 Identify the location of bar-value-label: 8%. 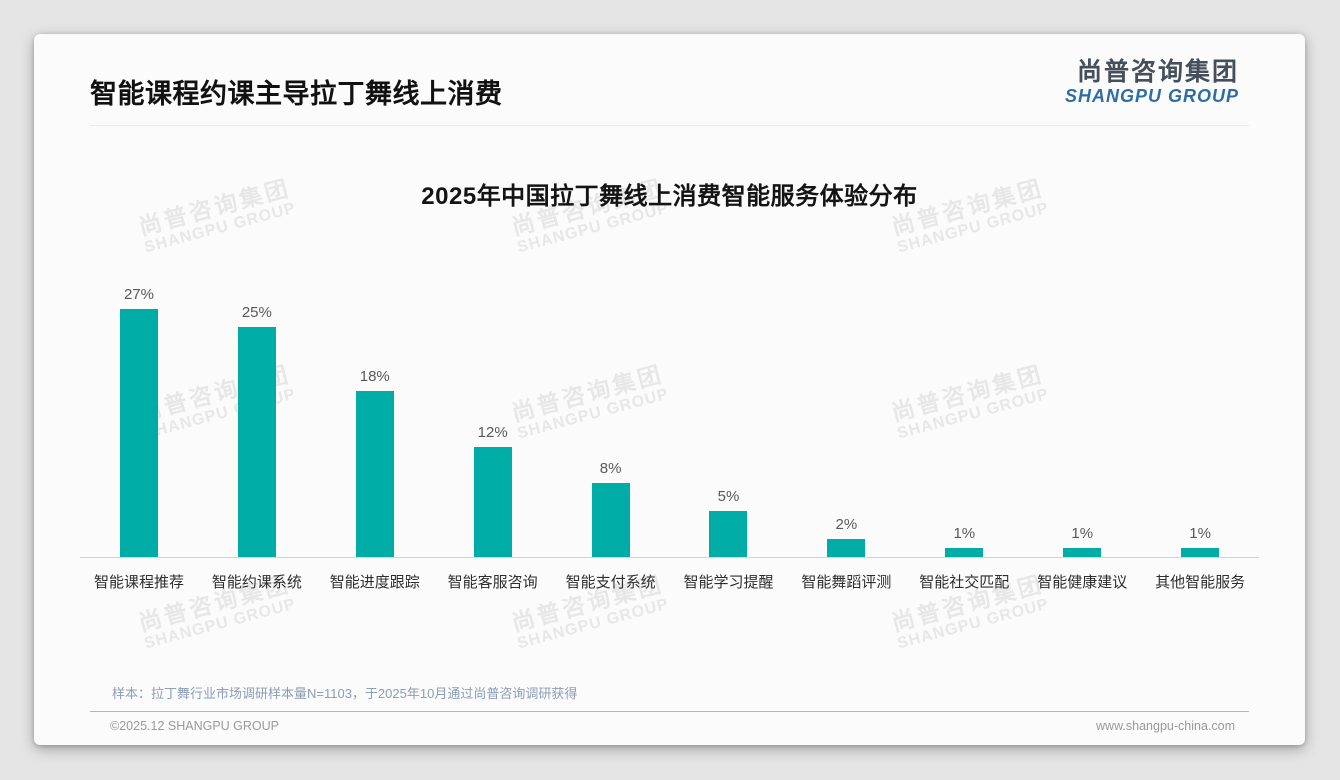
(610, 468).